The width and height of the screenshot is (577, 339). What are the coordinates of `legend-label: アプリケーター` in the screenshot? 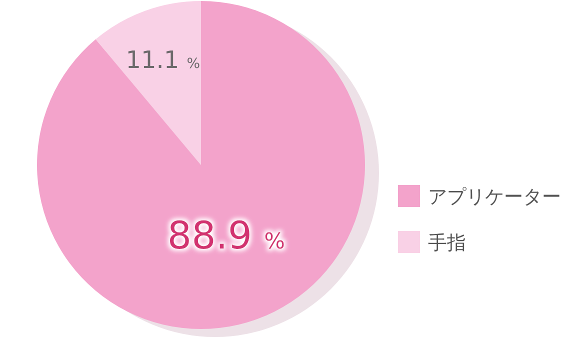 It's located at (494, 197).